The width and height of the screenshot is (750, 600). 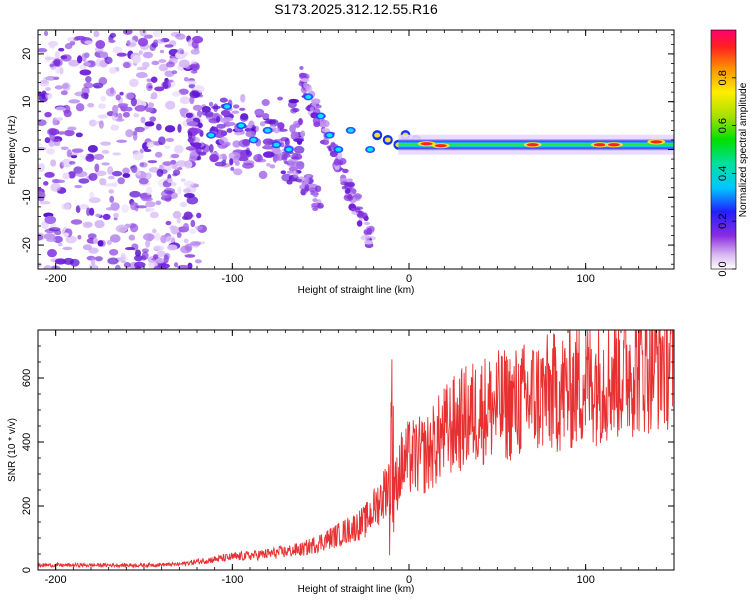 What do you see at coordinates (726, 173) in the screenshot?
I see `colorbar-ticks: 0.0 0.2 0.4 0.6 0.8` at bounding box center [726, 173].